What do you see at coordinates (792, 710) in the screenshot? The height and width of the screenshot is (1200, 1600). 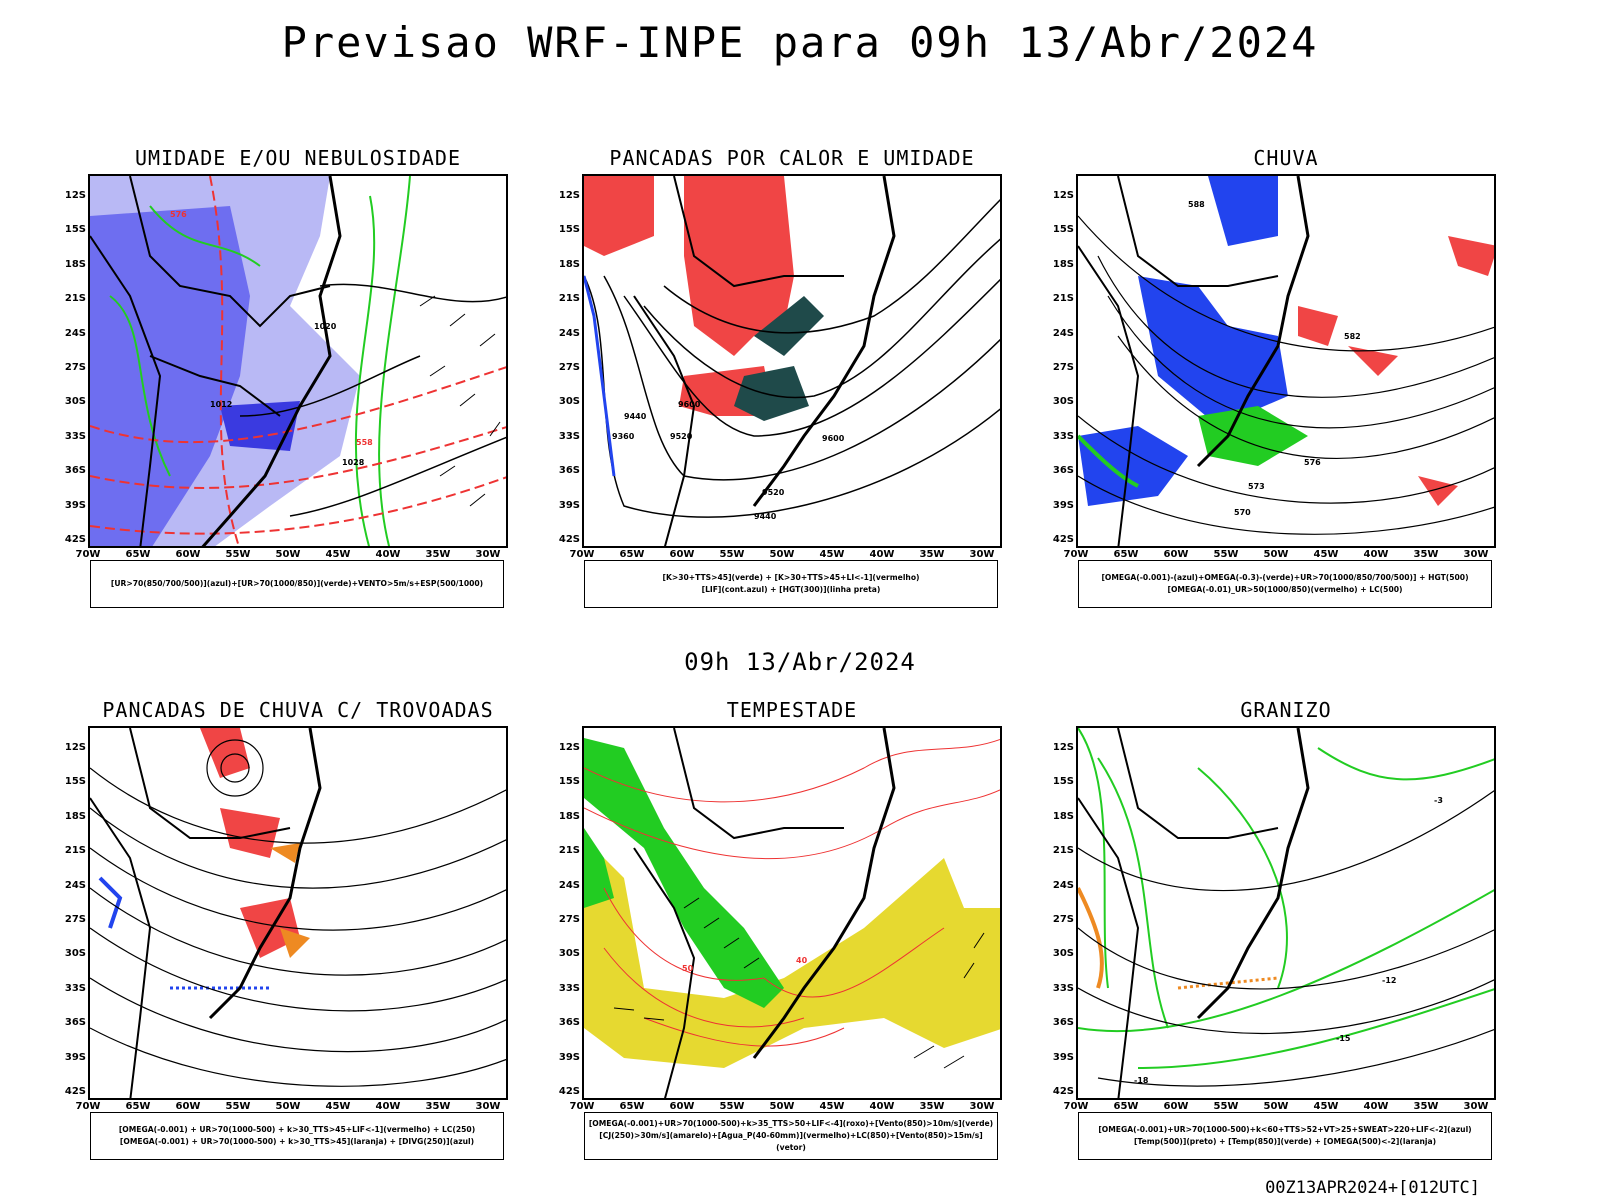 I see `panel-title: TEMPESTADE` at bounding box center [792, 710].